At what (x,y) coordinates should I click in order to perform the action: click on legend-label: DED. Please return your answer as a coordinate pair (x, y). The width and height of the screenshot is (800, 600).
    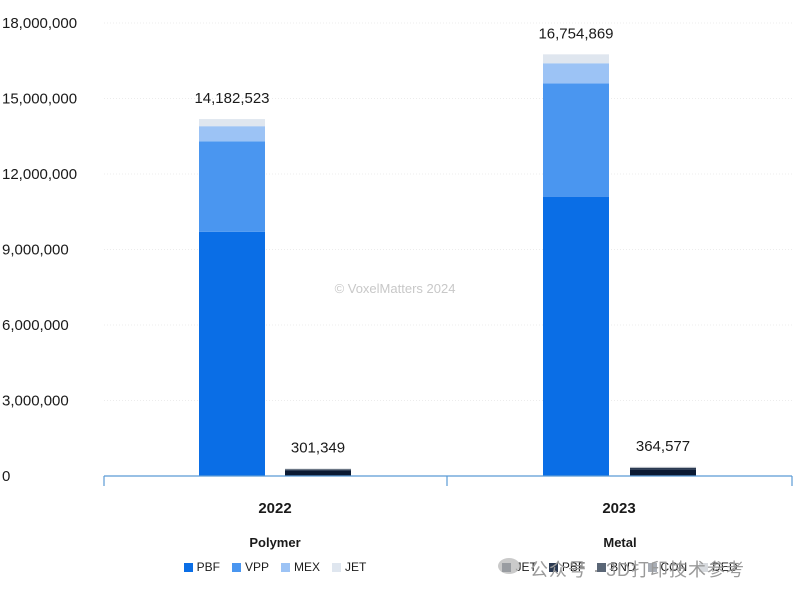
    Looking at the image, I should click on (725, 567).